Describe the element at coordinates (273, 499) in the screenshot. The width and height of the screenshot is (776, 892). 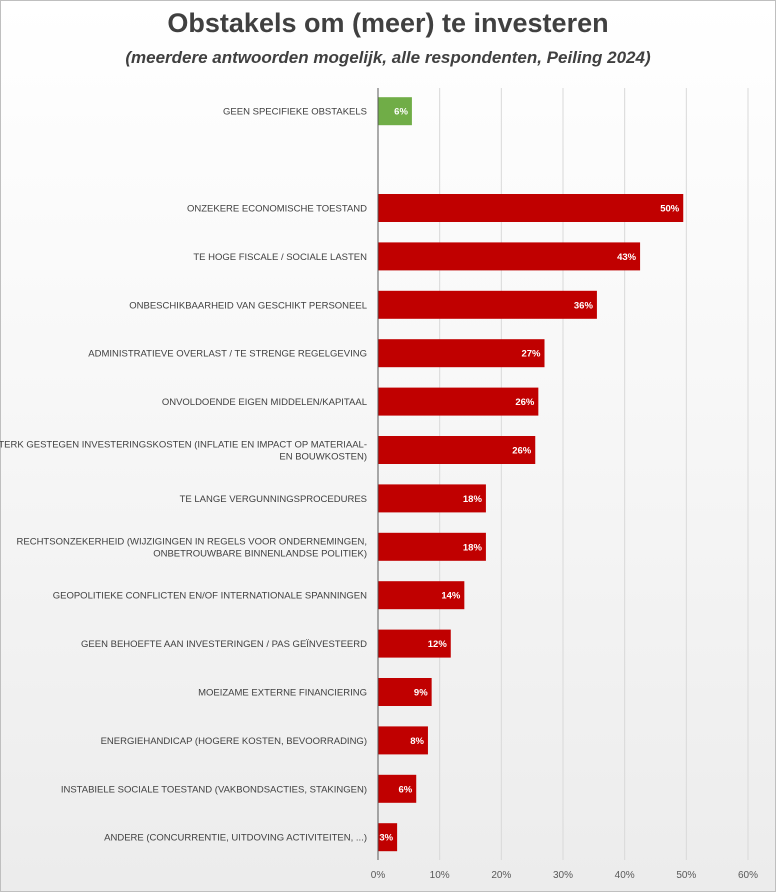
I see `category-label: TE LANGE VERGUNNINGSPROCEDURES` at that location.